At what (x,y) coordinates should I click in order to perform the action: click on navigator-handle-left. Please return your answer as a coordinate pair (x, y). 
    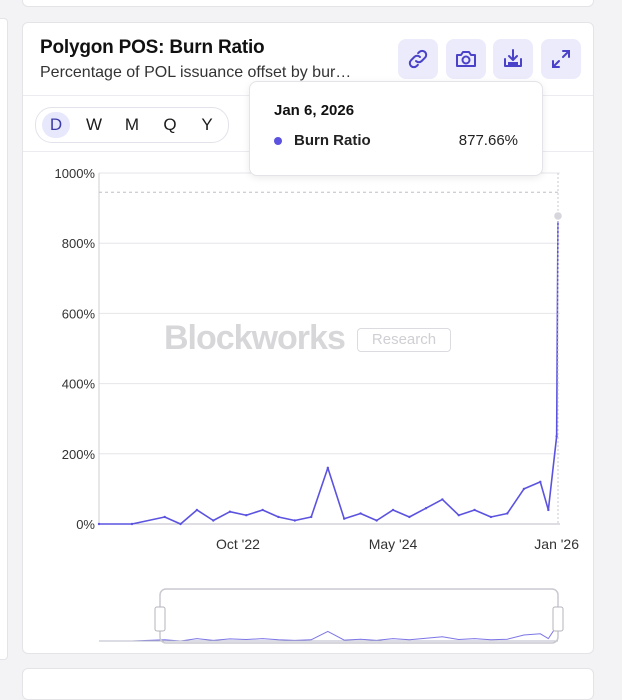
    Looking at the image, I should click on (160, 619).